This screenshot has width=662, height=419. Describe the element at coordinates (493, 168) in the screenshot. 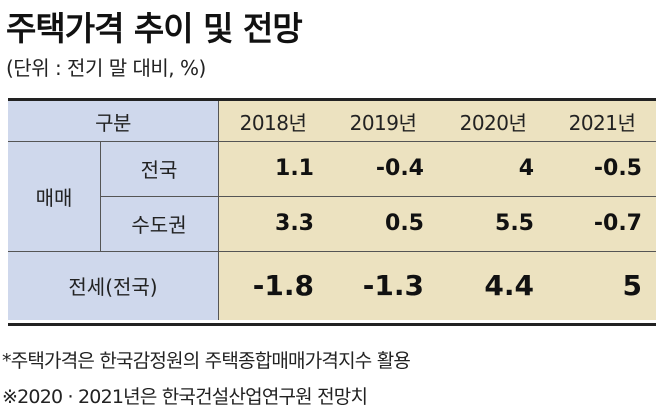

I see `value-cell: 4` at that location.